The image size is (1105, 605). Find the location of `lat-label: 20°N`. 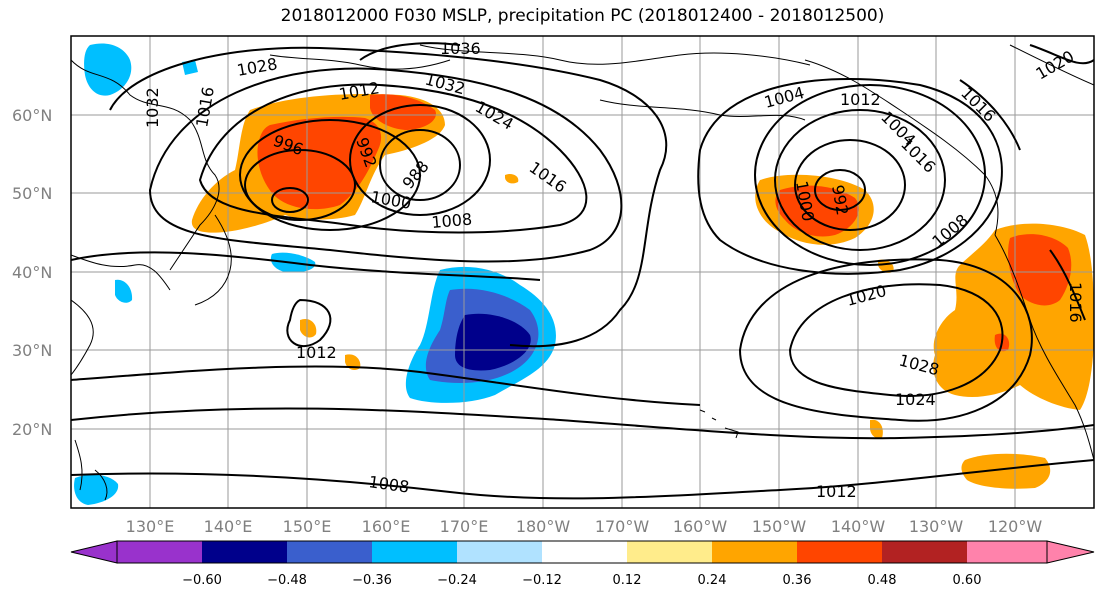

lat-label: 20°N is located at coordinates (32, 429).